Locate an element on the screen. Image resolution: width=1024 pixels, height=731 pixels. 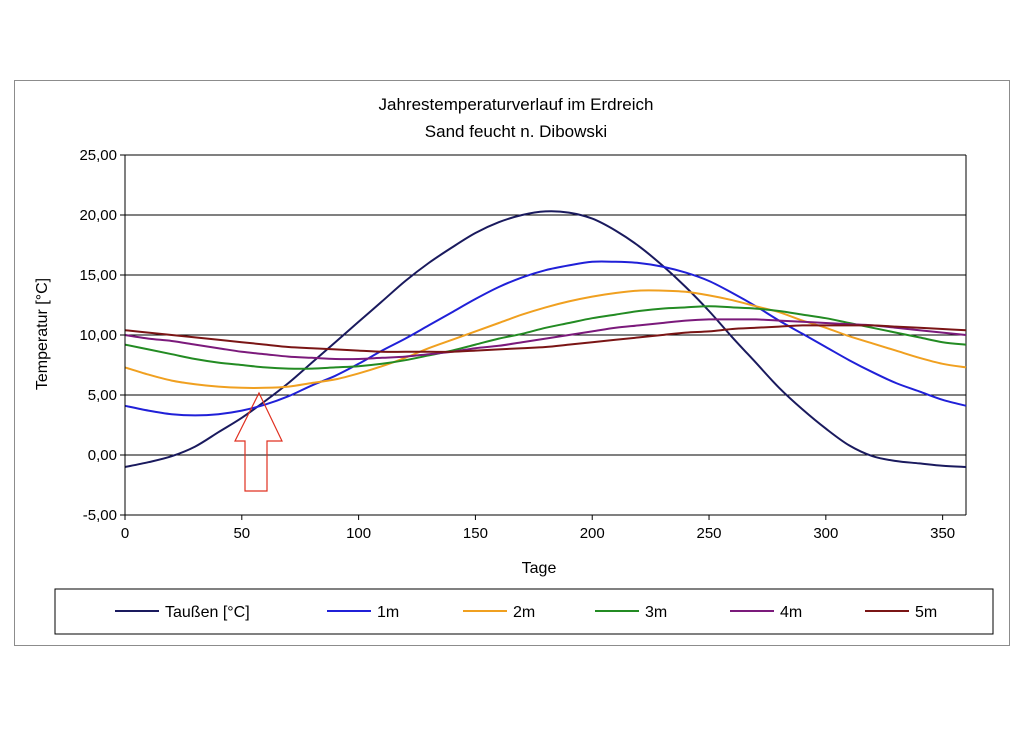
y-tick-label: 25,00 is located at coordinates (98, 155).